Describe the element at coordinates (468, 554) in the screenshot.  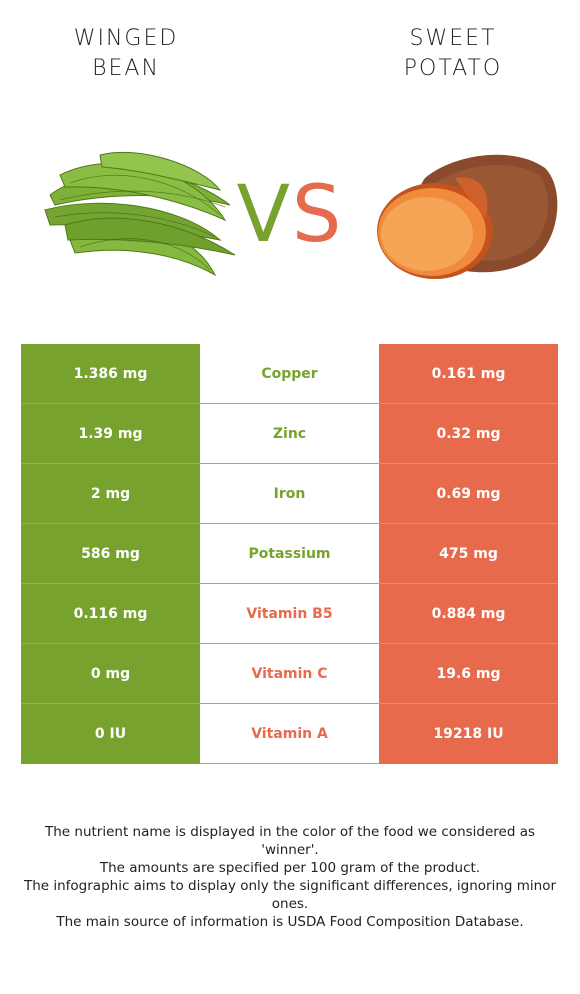
I see `right-value-cell: 475 mg` at that location.